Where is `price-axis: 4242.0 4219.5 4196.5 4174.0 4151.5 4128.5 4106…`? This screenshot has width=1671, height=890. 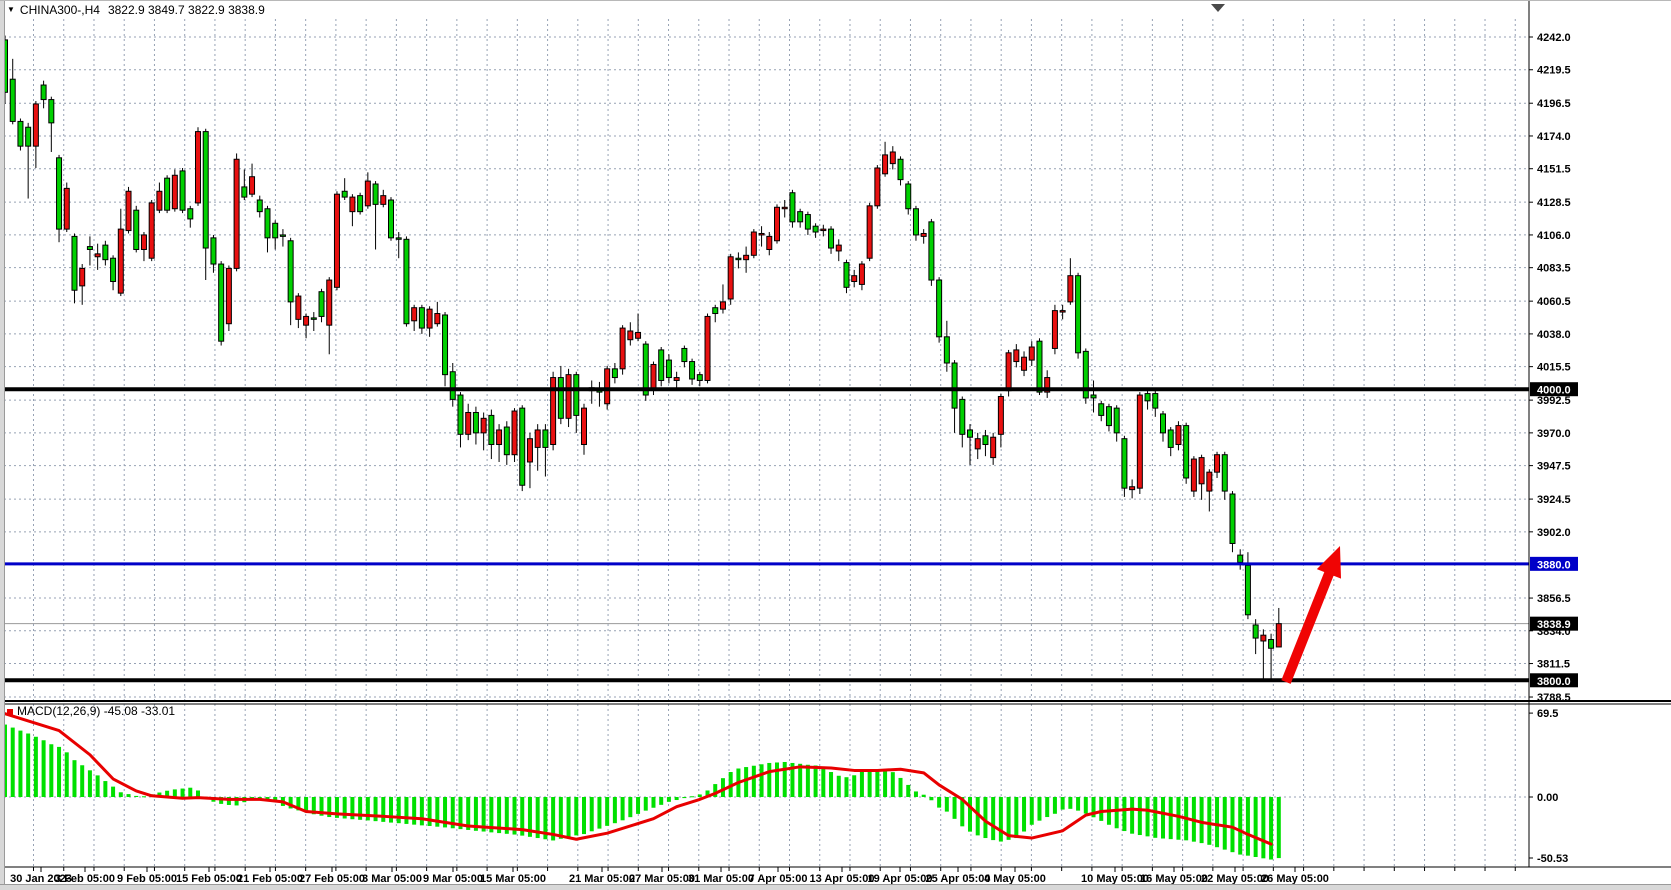 price-axis: 4242.0 4219.5 4196.5 4174.0 4151.5 4128.5 4106… is located at coordinates (1550, 448).